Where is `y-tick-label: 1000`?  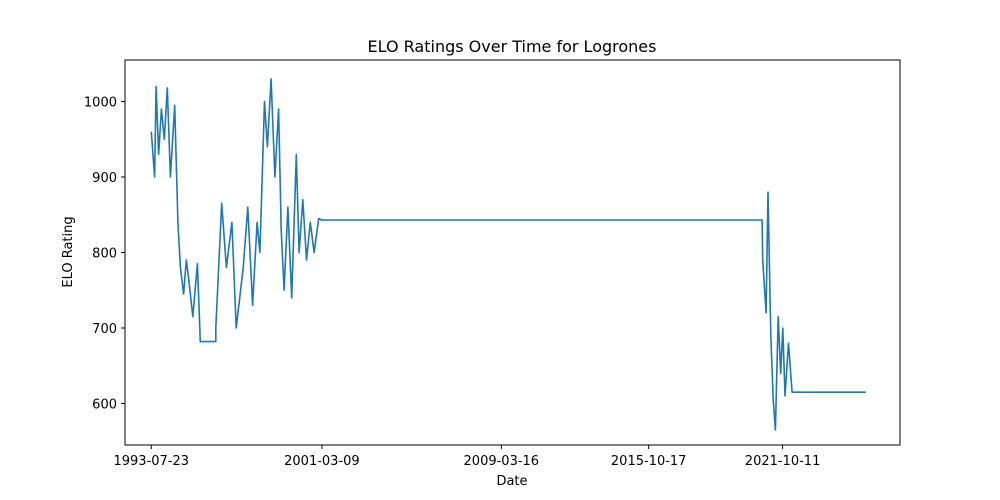 y-tick-label: 1000 is located at coordinates (100, 103).